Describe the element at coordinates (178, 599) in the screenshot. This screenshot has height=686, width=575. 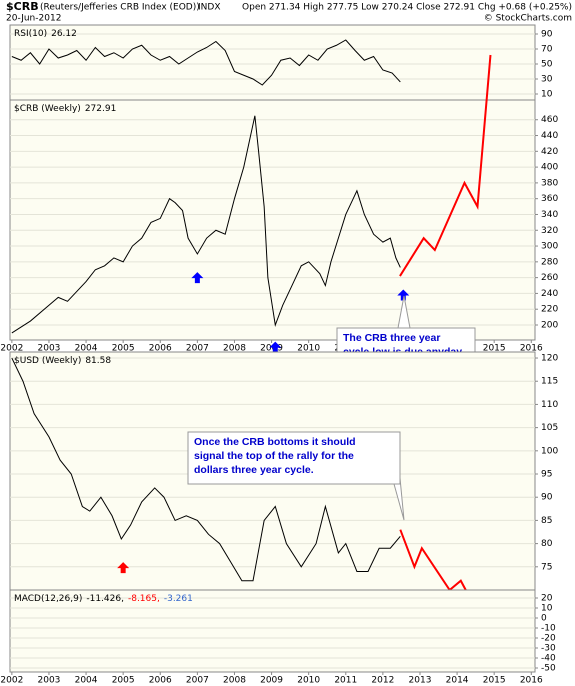
I see `legend-value: -3.261` at that location.